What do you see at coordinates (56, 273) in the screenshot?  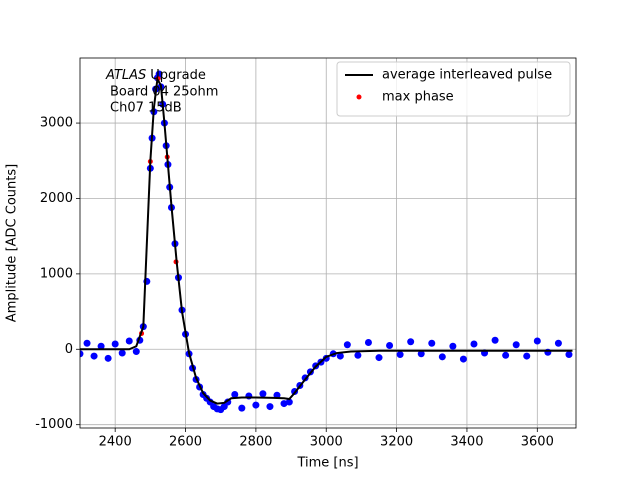 I see `y-tick-label: 1000` at bounding box center [56, 273].